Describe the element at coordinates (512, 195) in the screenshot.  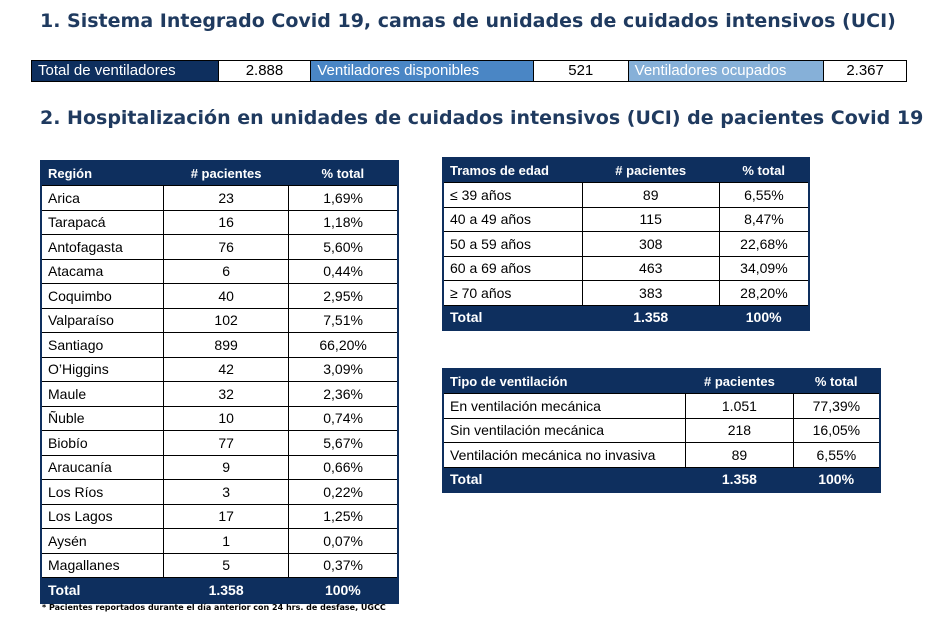
I see `row-label: ≤ 39 años` at that location.